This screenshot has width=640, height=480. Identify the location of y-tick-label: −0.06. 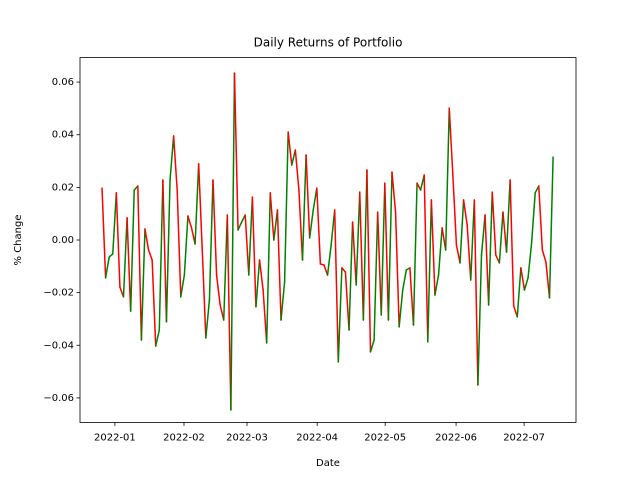
(58, 398).